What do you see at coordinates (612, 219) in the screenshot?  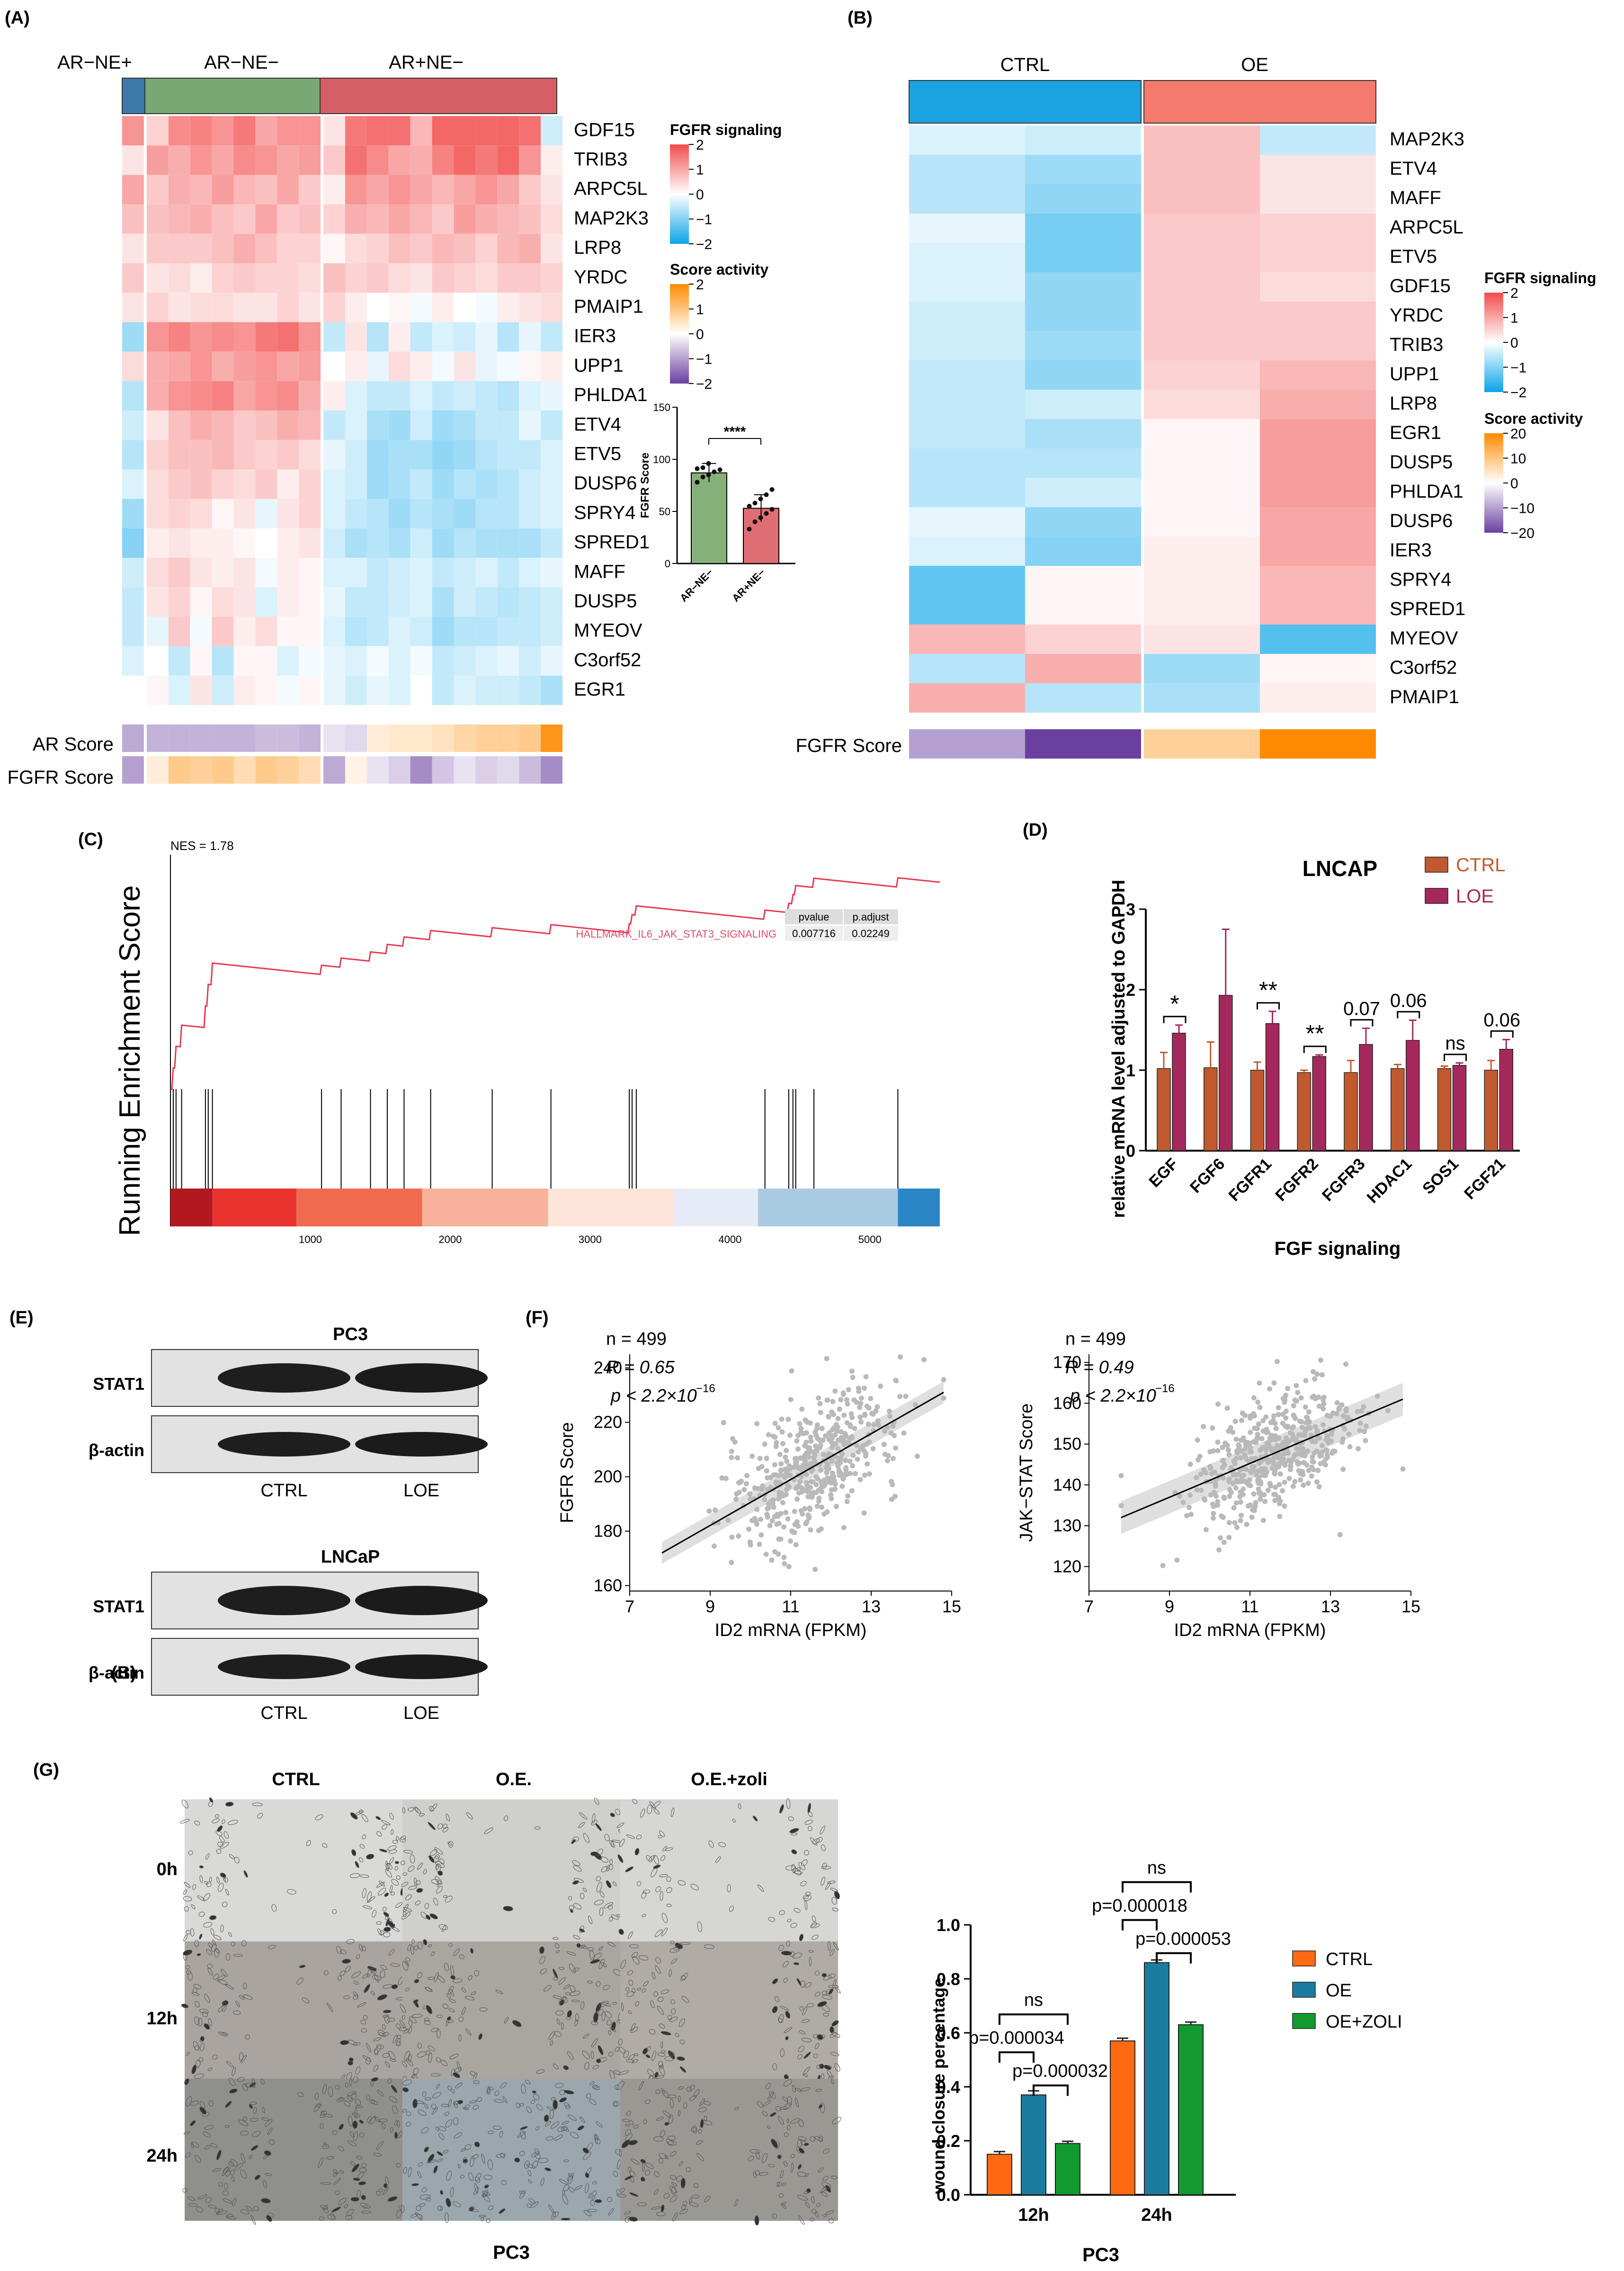 I see `gene-label: MAP2K3` at bounding box center [612, 219].